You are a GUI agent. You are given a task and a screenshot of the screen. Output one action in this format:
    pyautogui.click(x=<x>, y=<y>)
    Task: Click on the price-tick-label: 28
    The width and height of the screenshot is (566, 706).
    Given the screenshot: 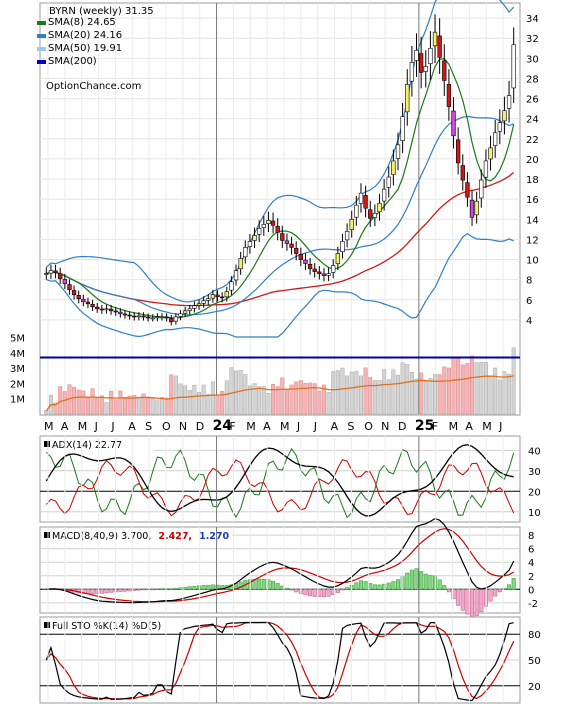 What is the action you would take?
    pyautogui.click(x=532, y=79)
    